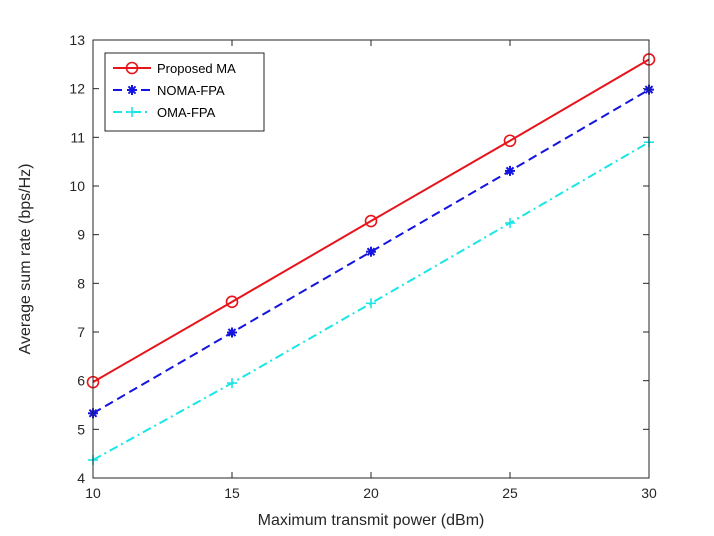  Describe the element at coordinates (77, 89) in the screenshot. I see `y-tick-label: 12` at that location.